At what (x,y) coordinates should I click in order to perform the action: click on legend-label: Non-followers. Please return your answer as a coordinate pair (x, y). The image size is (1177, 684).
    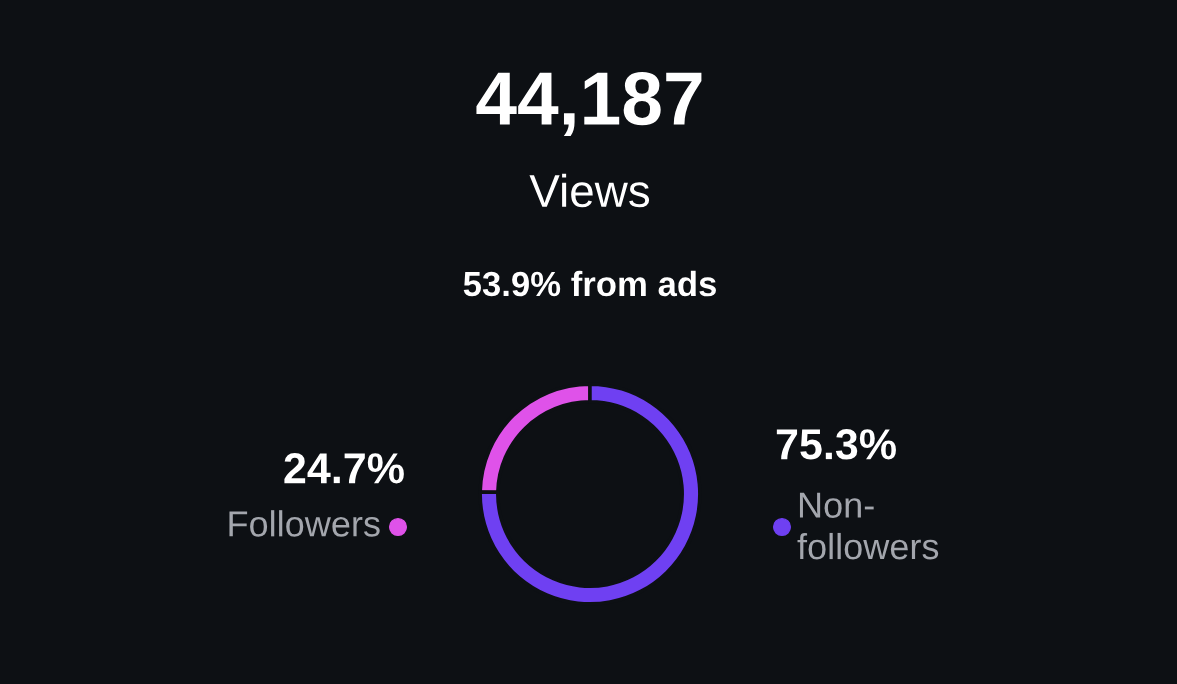
    Looking at the image, I should click on (868, 526).